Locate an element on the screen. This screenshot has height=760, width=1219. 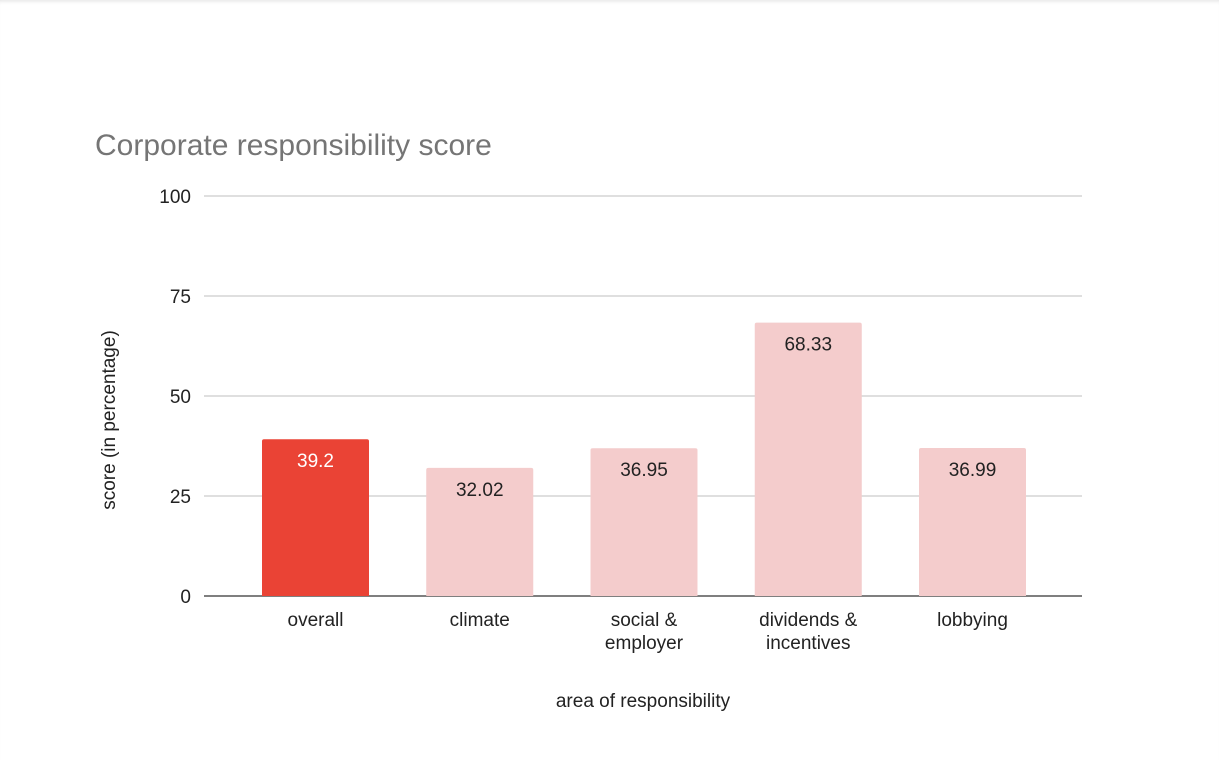
x-tick-label: lobbying is located at coordinates (972, 620).